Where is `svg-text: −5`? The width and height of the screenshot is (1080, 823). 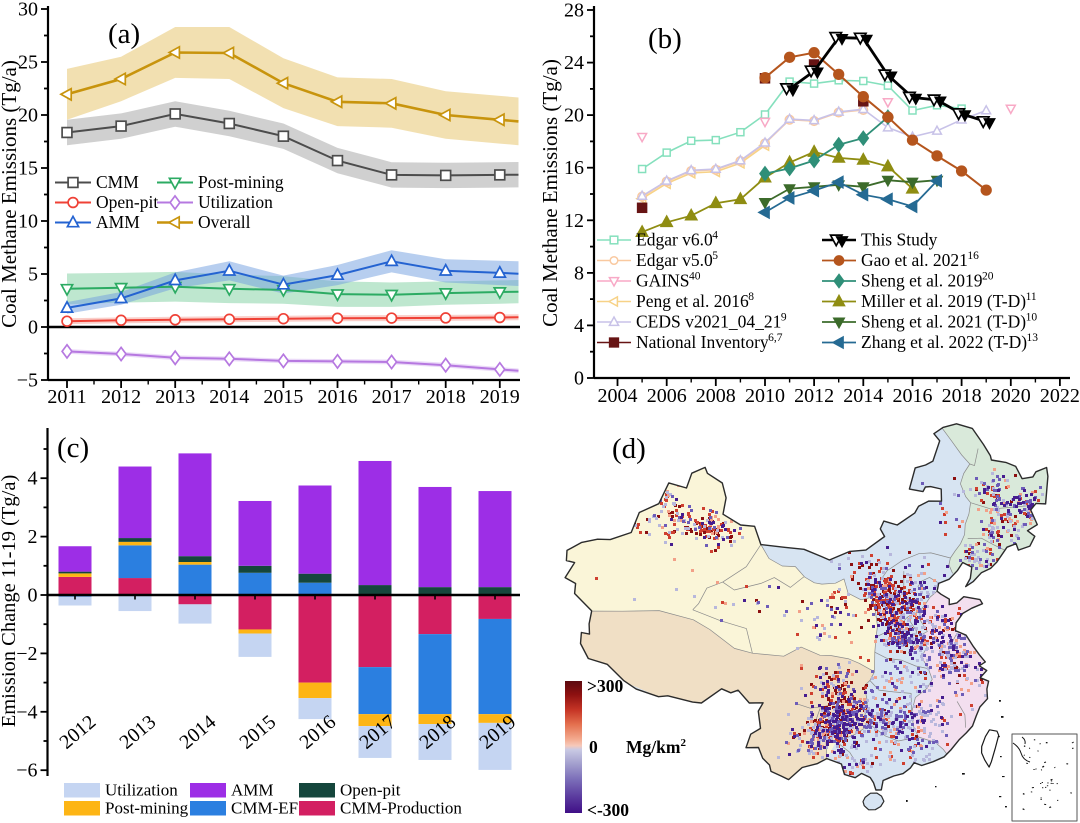
svg-text: −5 is located at coordinates (27, 381).